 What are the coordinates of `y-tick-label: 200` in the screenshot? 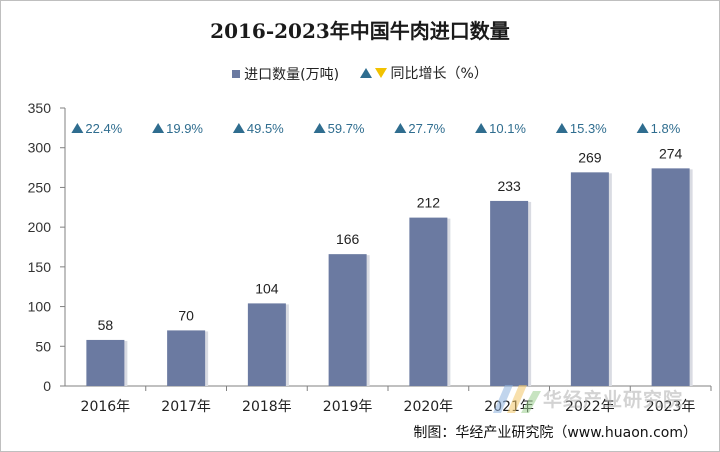 It's located at (40, 227).